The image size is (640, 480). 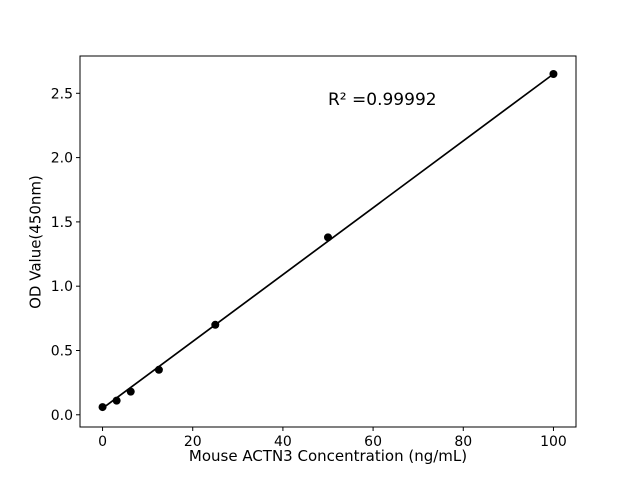 I want to click on r-squared-annotation: R² =0.99992, so click(x=382, y=100).